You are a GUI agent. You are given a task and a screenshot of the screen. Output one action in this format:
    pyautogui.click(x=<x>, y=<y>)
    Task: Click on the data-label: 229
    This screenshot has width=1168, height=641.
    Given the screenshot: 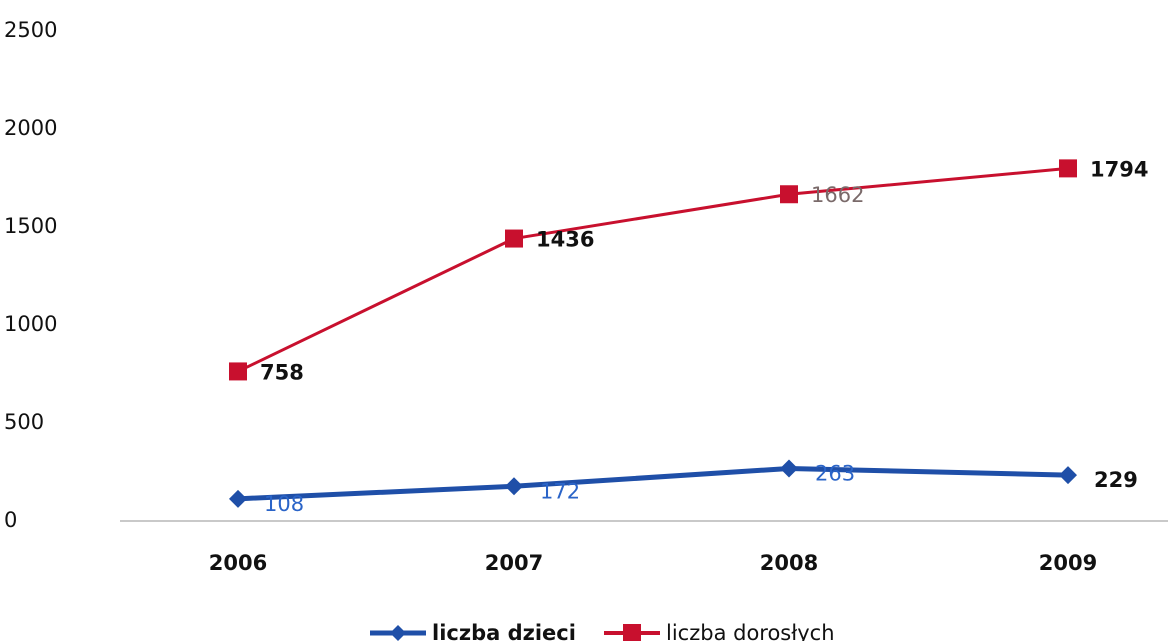 What is the action you would take?
    pyautogui.click(x=1116, y=480)
    